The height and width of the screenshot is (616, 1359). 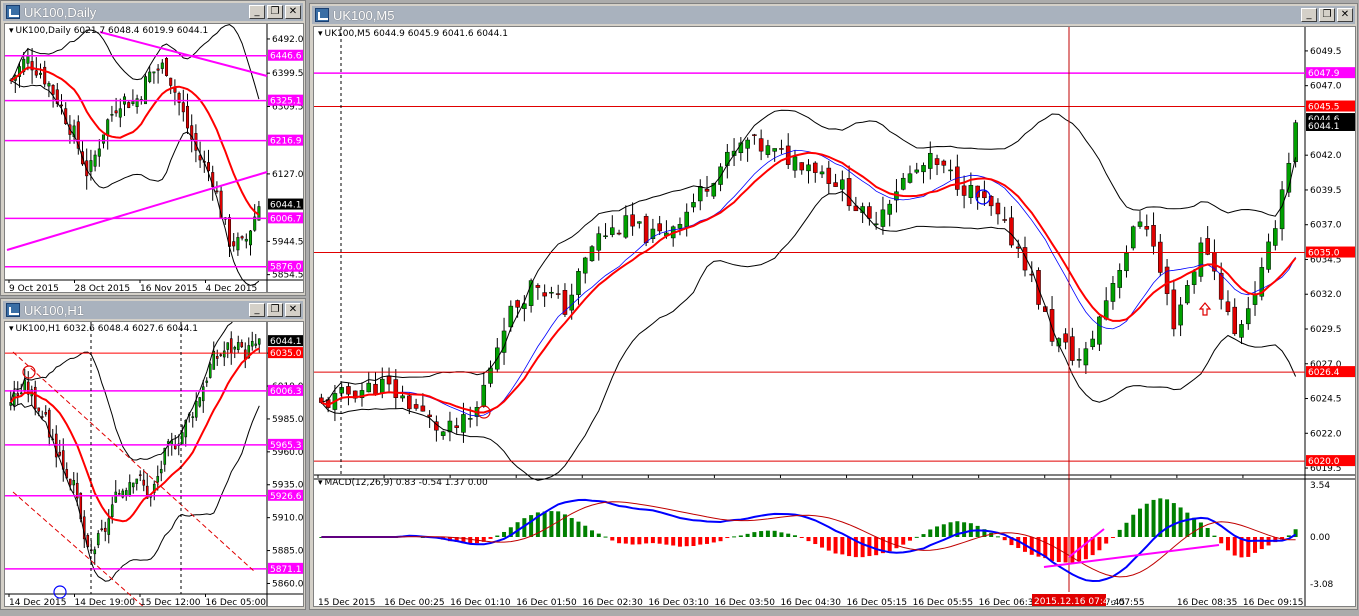 What do you see at coordinates (1074, 602) in the screenshot?
I see `cursor-time-label: 2015.12.16 07:45` at bounding box center [1074, 602].